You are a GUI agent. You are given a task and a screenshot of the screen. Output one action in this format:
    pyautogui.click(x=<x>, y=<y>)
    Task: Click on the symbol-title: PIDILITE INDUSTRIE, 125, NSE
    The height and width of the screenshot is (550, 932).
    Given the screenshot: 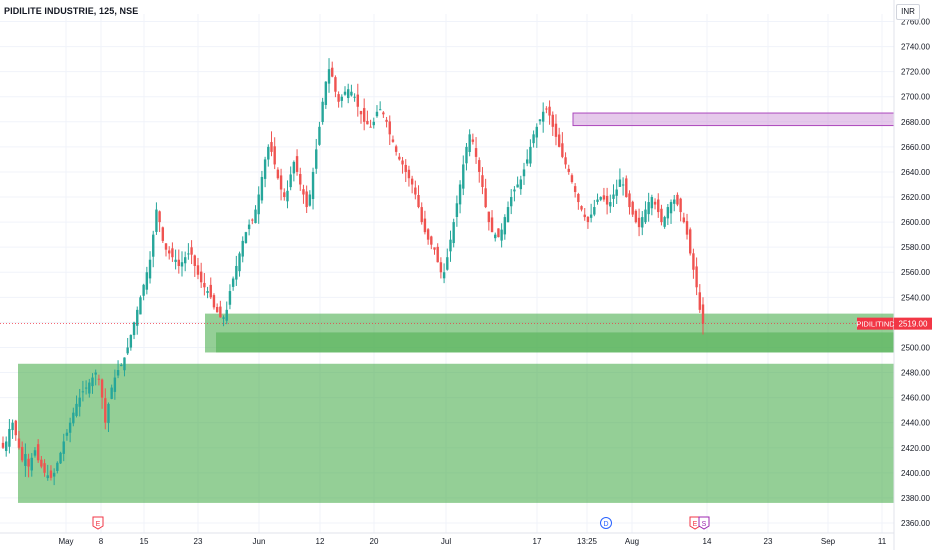 What is the action you would take?
    pyautogui.click(x=71, y=11)
    